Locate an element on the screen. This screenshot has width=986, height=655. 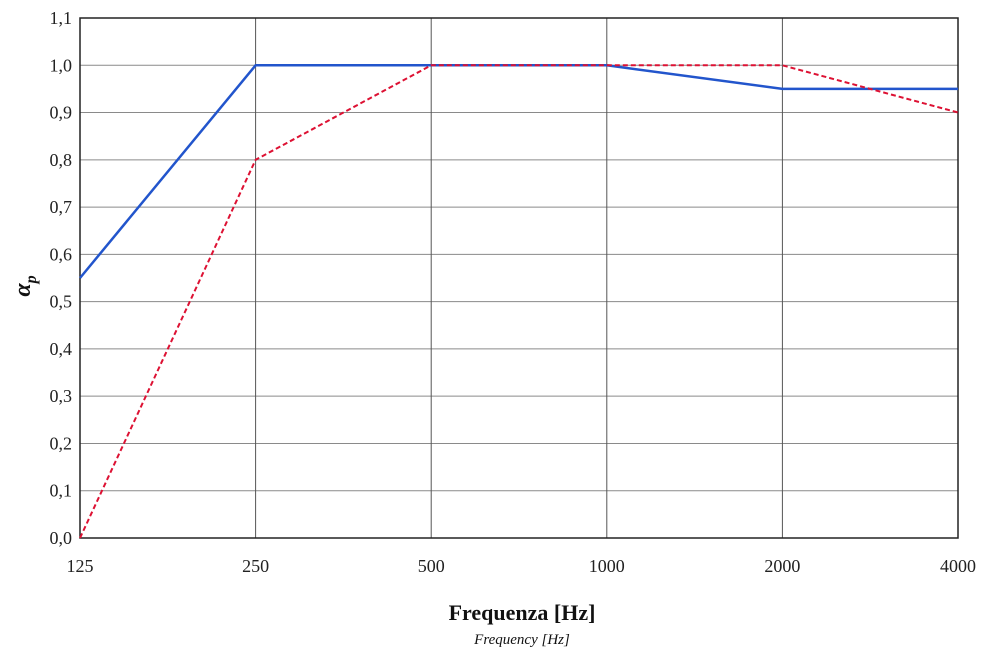
y-tick-label: 0,9 is located at coordinates (61, 113).